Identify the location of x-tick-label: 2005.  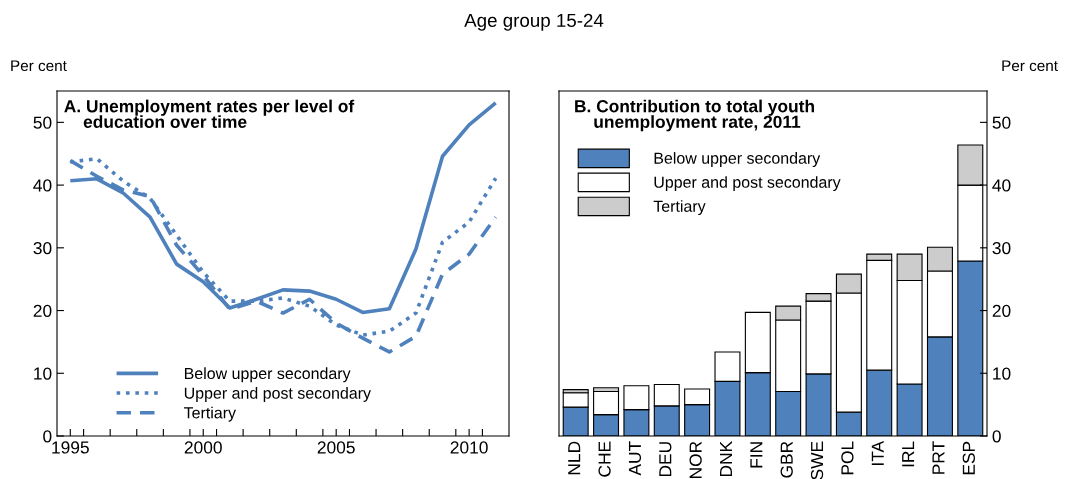
(336, 447).